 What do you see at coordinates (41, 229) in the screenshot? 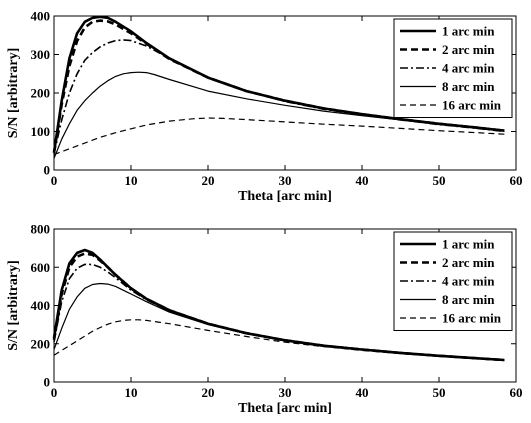
I see `y-tick-label: 800` at bounding box center [41, 229].